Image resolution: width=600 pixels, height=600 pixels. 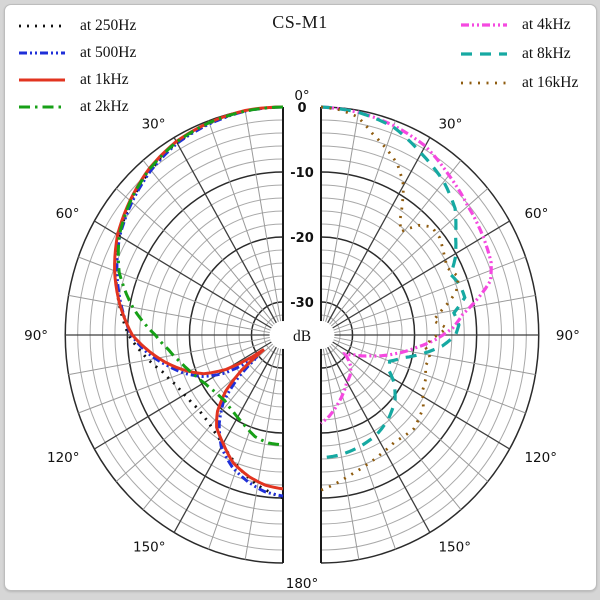 What do you see at coordinates (484, 24) in the screenshot?
I see `legend-swatch-4khz` at bounding box center [484, 24].